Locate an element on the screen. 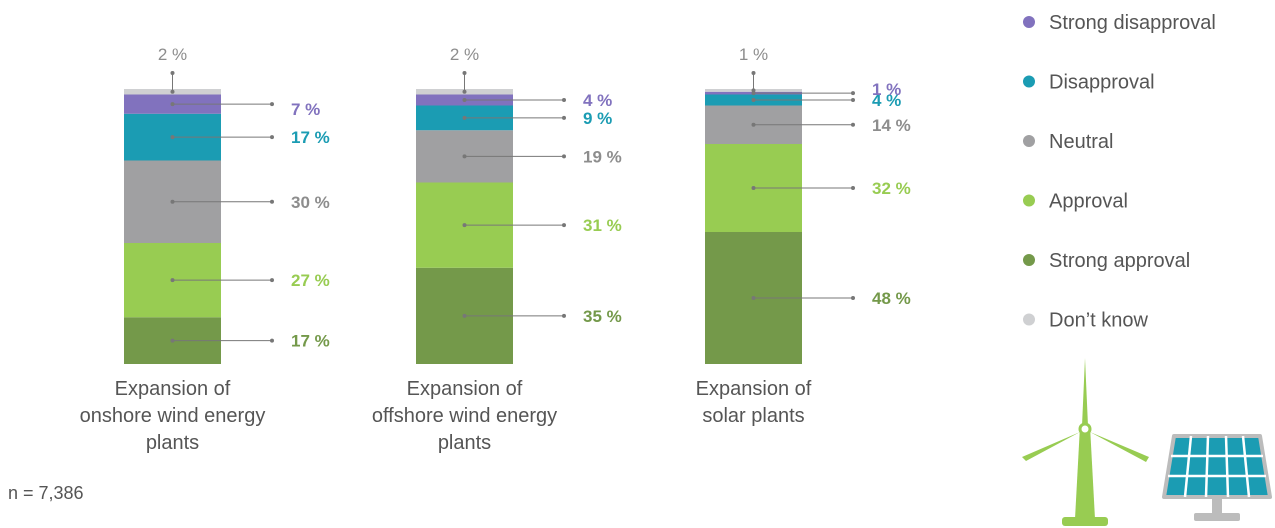  legend-swatch-strong-approval is located at coordinates (1029, 260).